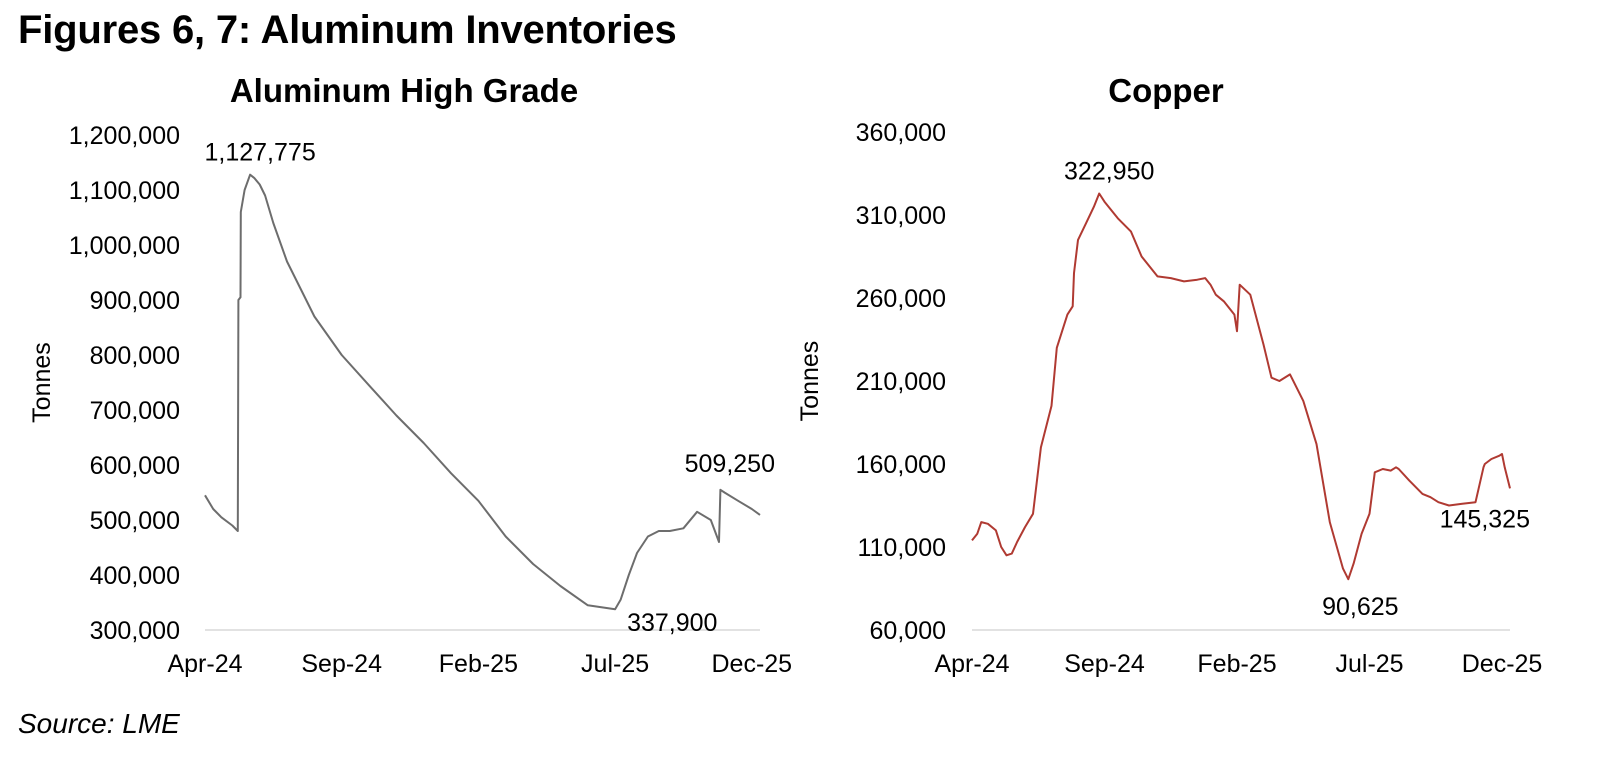  I want to click on figure-title: Figures 6, 7: Aluminum Inventories, so click(347, 30).